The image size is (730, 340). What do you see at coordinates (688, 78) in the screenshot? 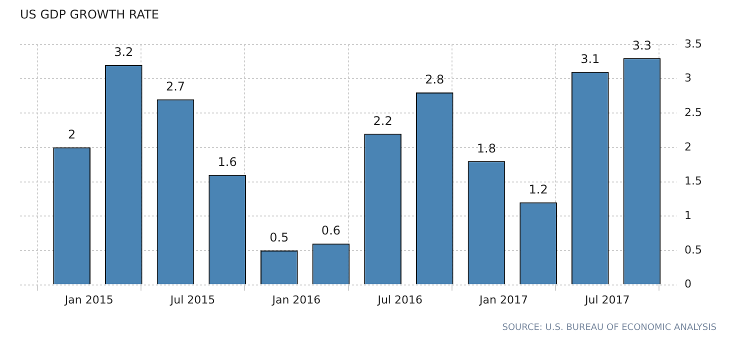
I see `y-tick-label: 3` at bounding box center [688, 78].